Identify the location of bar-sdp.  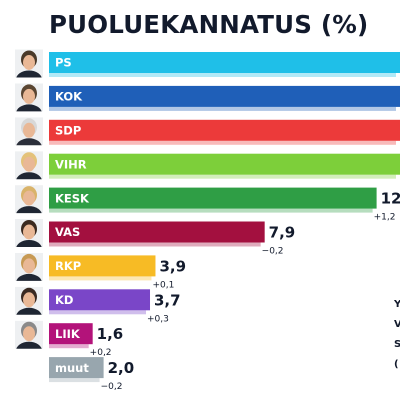
(224, 130).